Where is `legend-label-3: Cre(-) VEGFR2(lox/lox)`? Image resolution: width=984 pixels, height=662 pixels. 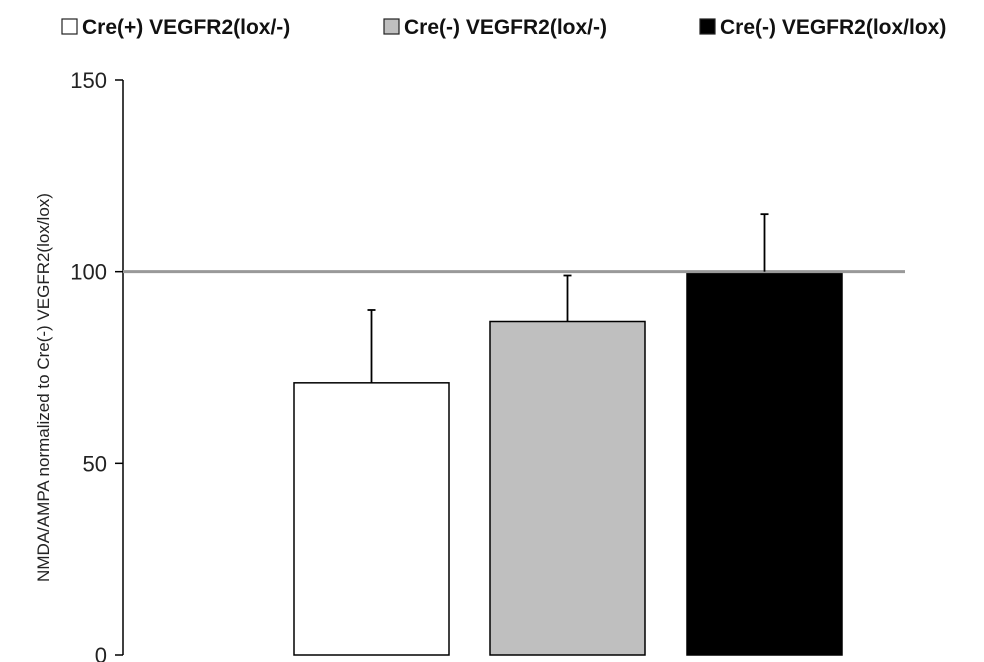
legend-label-3: Cre(-) VEGFR2(lox/lox) is located at coordinates (833, 27).